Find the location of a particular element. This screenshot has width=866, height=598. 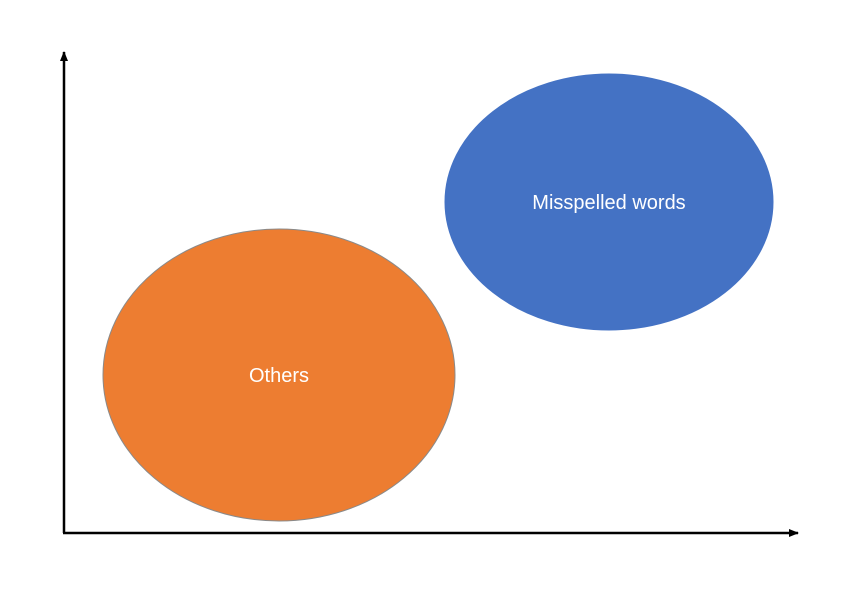

misspelled-words-label: Misspelled words is located at coordinates (608, 203).